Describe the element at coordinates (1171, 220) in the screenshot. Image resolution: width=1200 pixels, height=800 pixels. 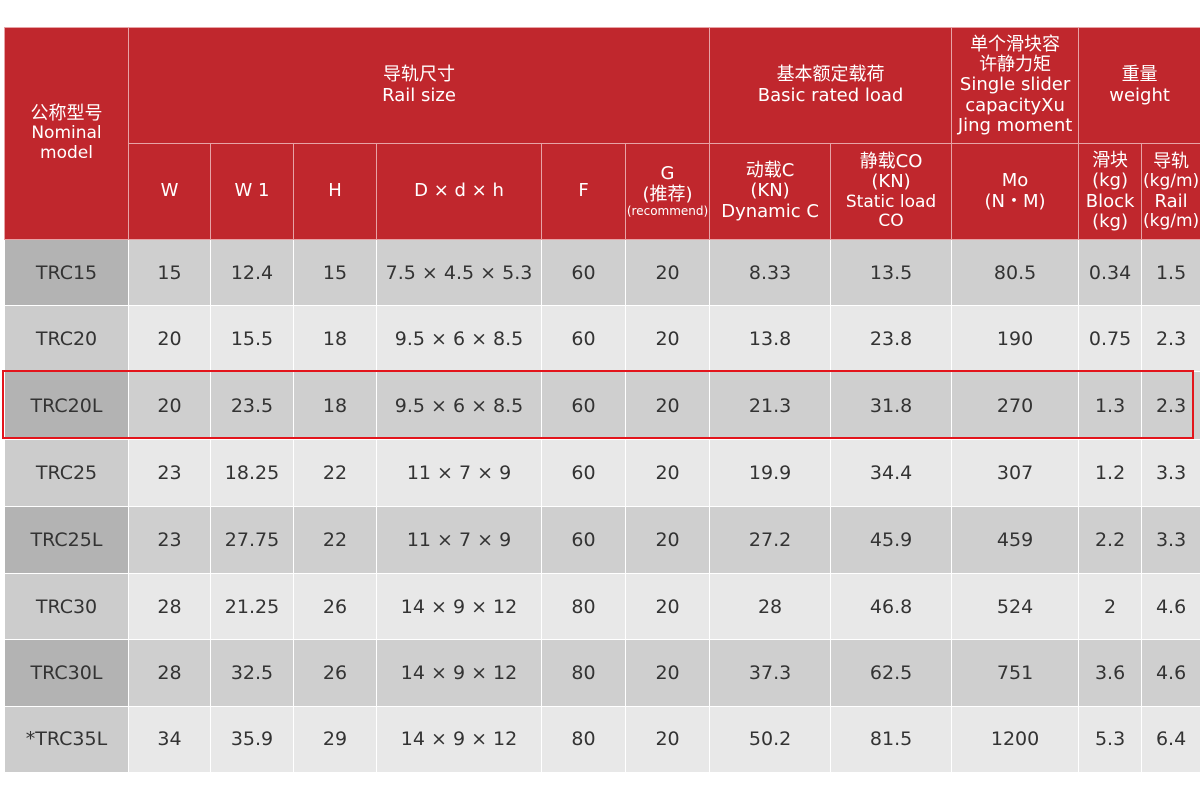
I see `header-rail-l4: (kg/m)` at that location.